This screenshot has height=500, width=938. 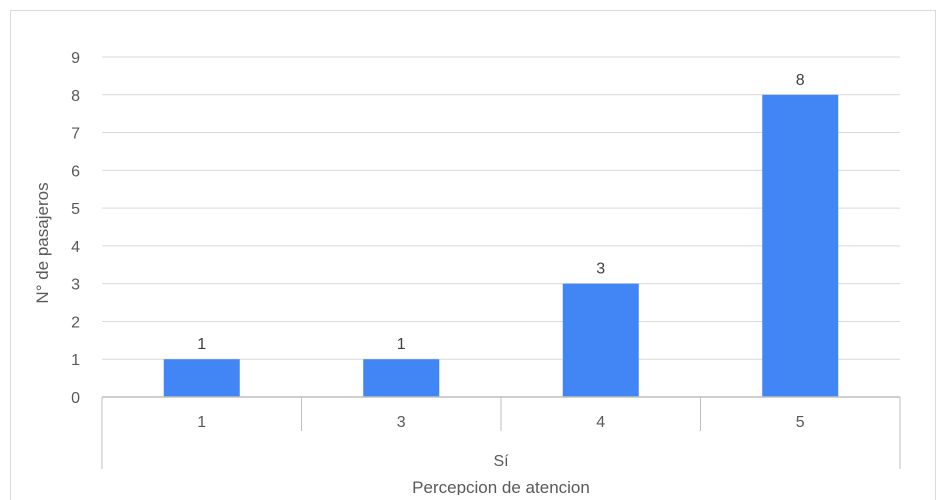 I want to click on y-tick-label: 0, so click(x=75, y=398).